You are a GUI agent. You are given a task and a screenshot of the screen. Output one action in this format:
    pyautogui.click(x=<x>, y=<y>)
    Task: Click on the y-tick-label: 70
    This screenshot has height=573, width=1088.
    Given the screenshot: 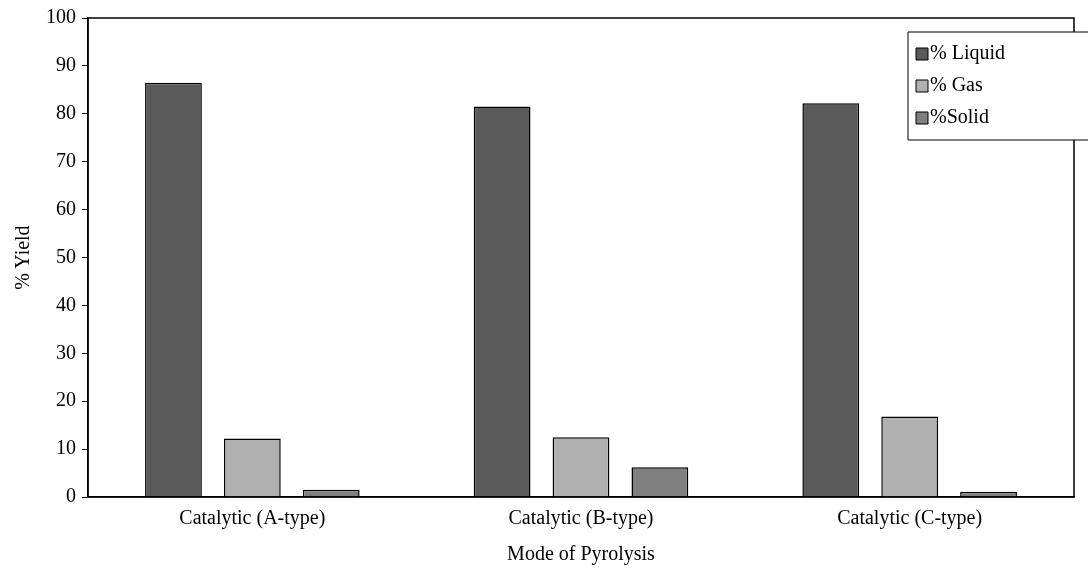 What is the action you would take?
    pyautogui.click(x=66, y=159)
    